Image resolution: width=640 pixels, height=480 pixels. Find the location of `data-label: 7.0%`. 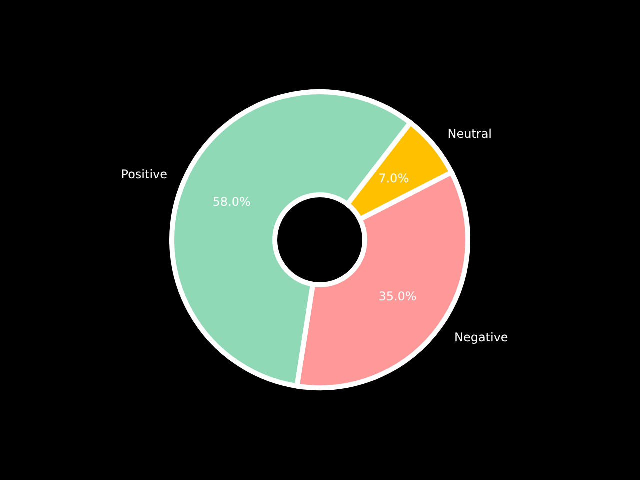

data-label: 7.0% is located at coordinates (394, 179).